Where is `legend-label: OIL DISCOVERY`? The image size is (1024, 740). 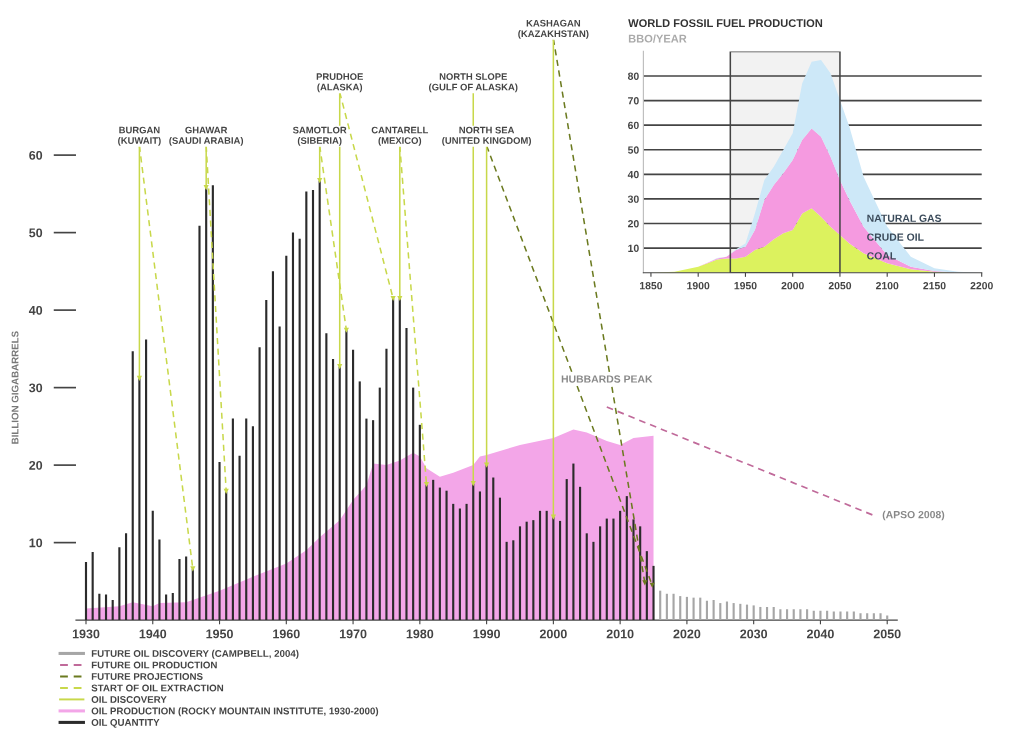 legend-label: OIL DISCOVERY is located at coordinates (129, 699).